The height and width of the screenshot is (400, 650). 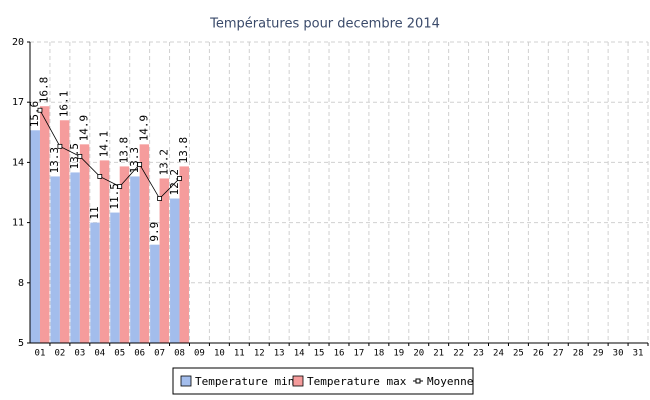 I want to click on legend-label: Temperature max, so click(x=357, y=381).